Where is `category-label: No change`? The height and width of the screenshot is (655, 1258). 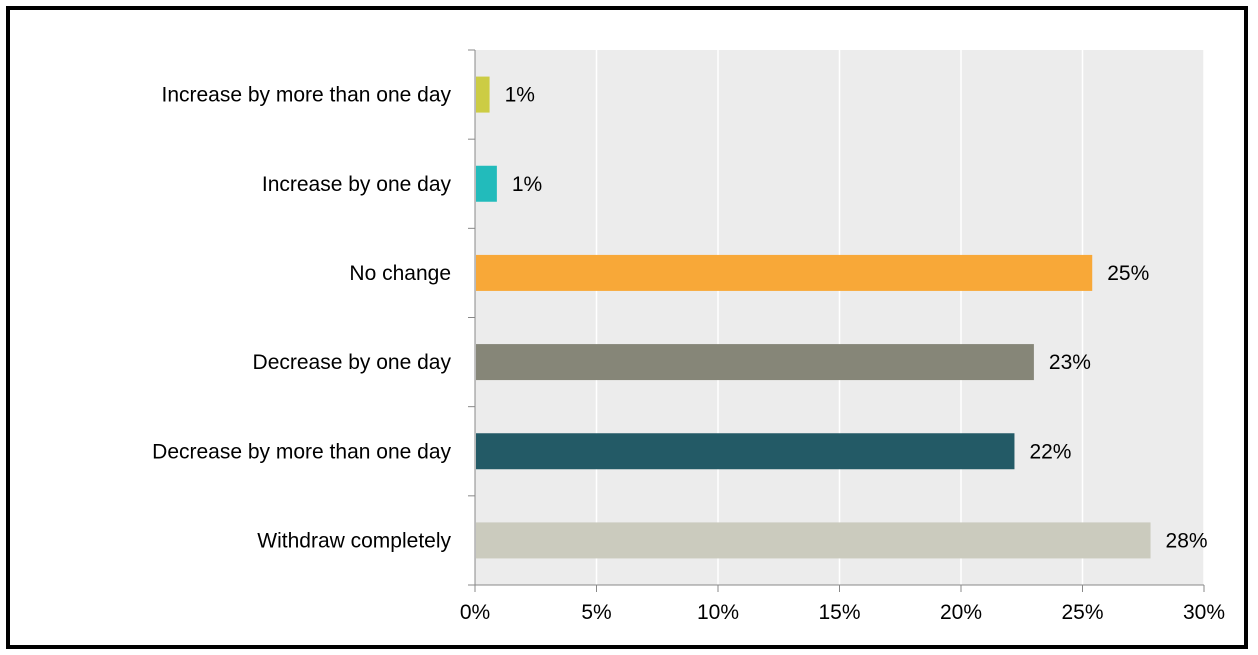
category-label: No change is located at coordinates (400, 273).